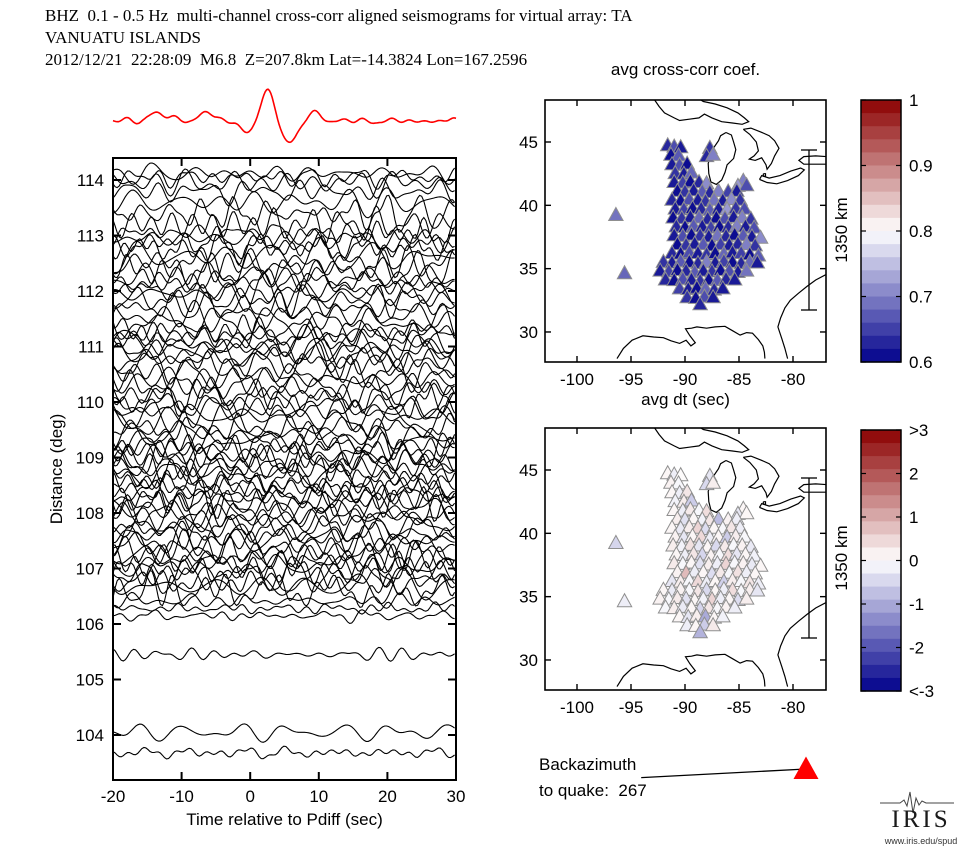 Image resolution: width=972 pixels, height=868 pixels. What do you see at coordinates (318, 796) in the screenshot?
I see `axis-tick-label: 10` at bounding box center [318, 796].